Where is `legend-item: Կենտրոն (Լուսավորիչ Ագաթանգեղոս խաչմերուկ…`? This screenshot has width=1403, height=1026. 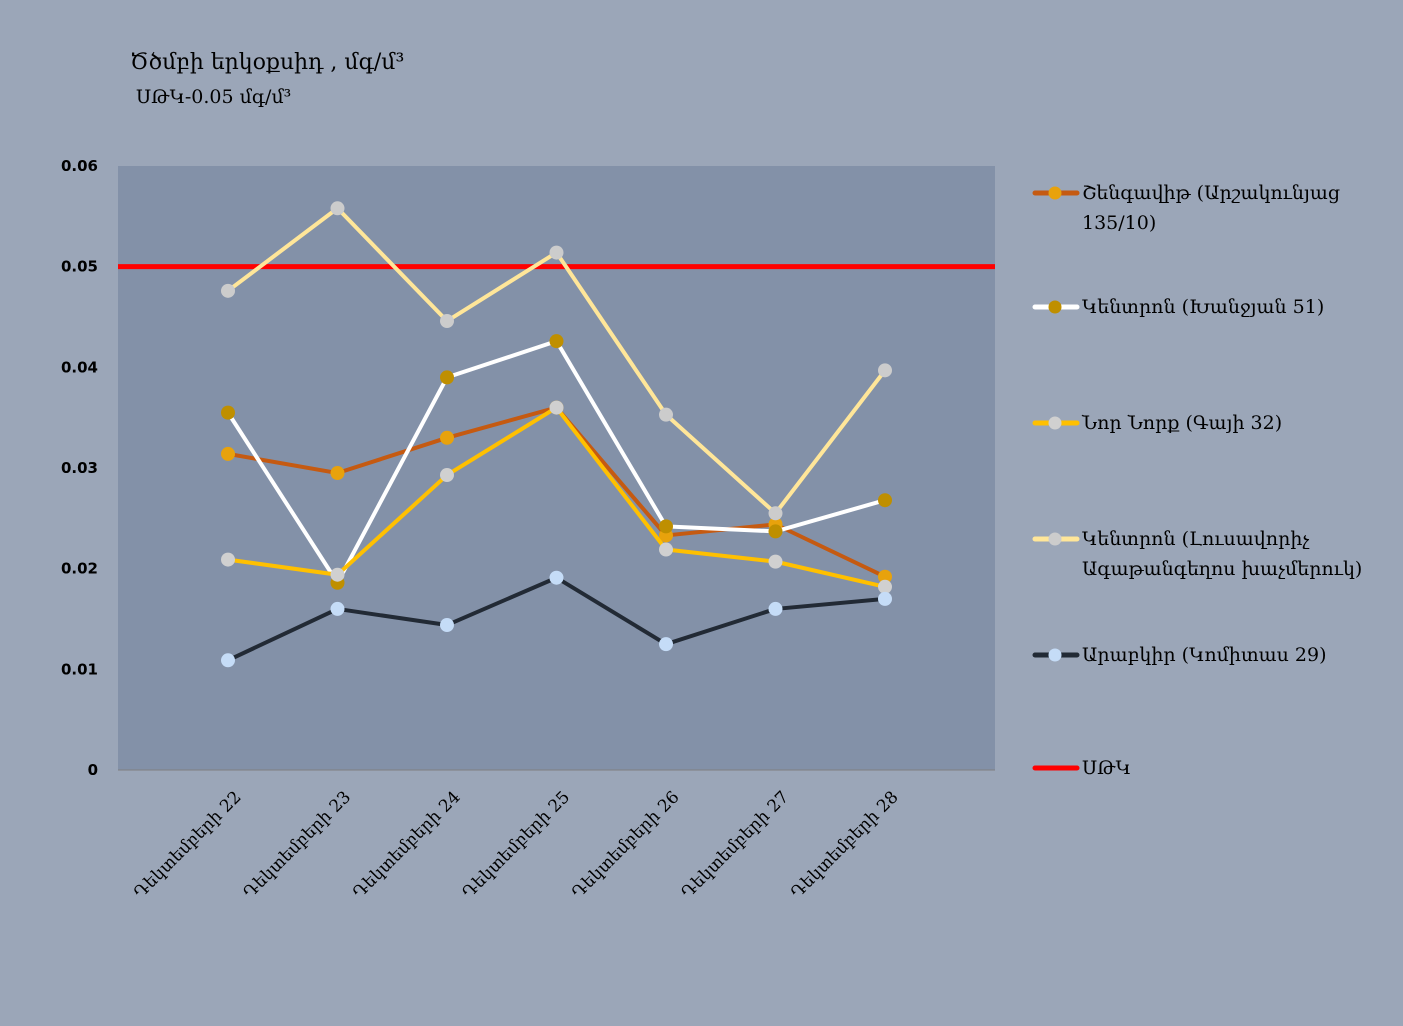 legend-item: Կենտրոն (Լուսավորիչ Ագաթանգեղոս խաչմերուկ… is located at coordinates (1237, 554).